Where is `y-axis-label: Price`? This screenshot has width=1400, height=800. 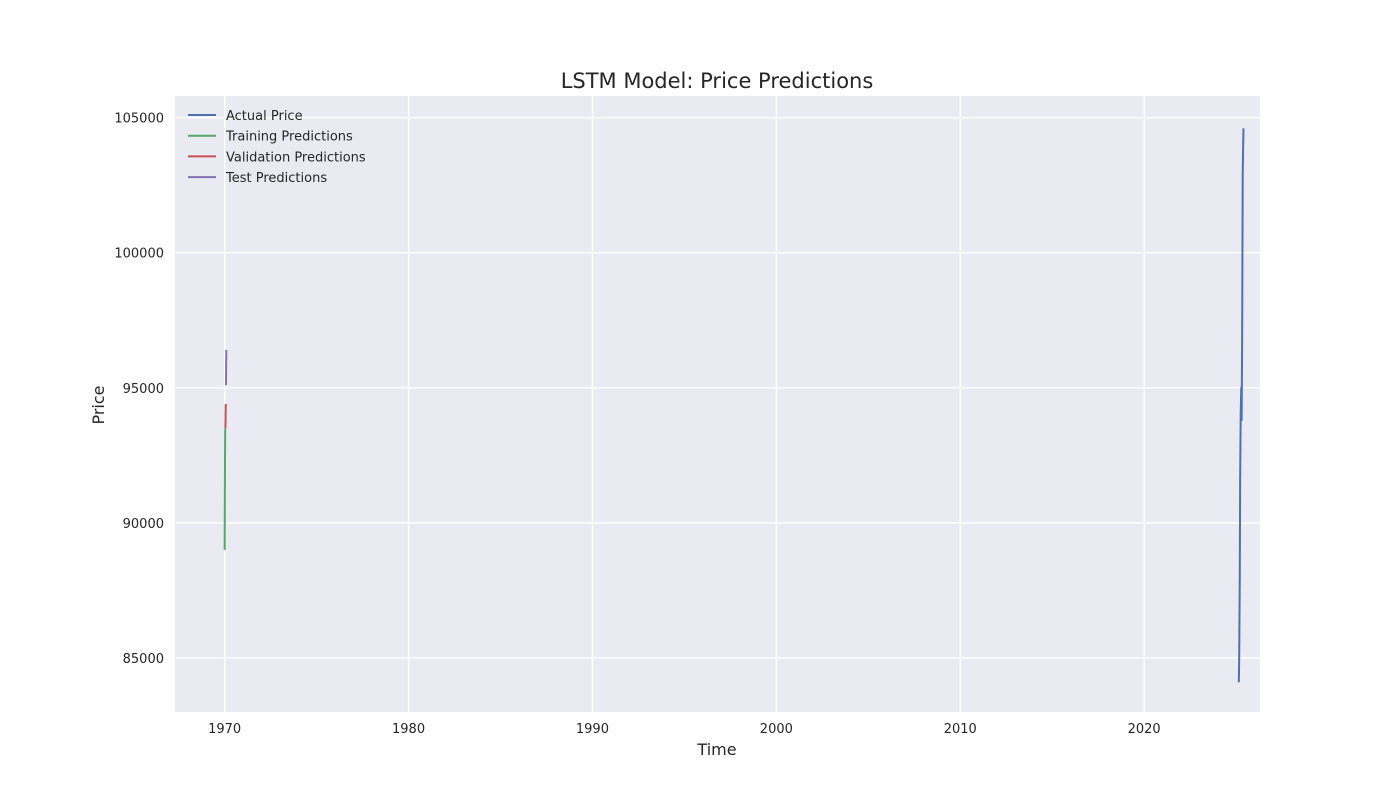
y-axis-label: Price is located at coordinates (98, 404).